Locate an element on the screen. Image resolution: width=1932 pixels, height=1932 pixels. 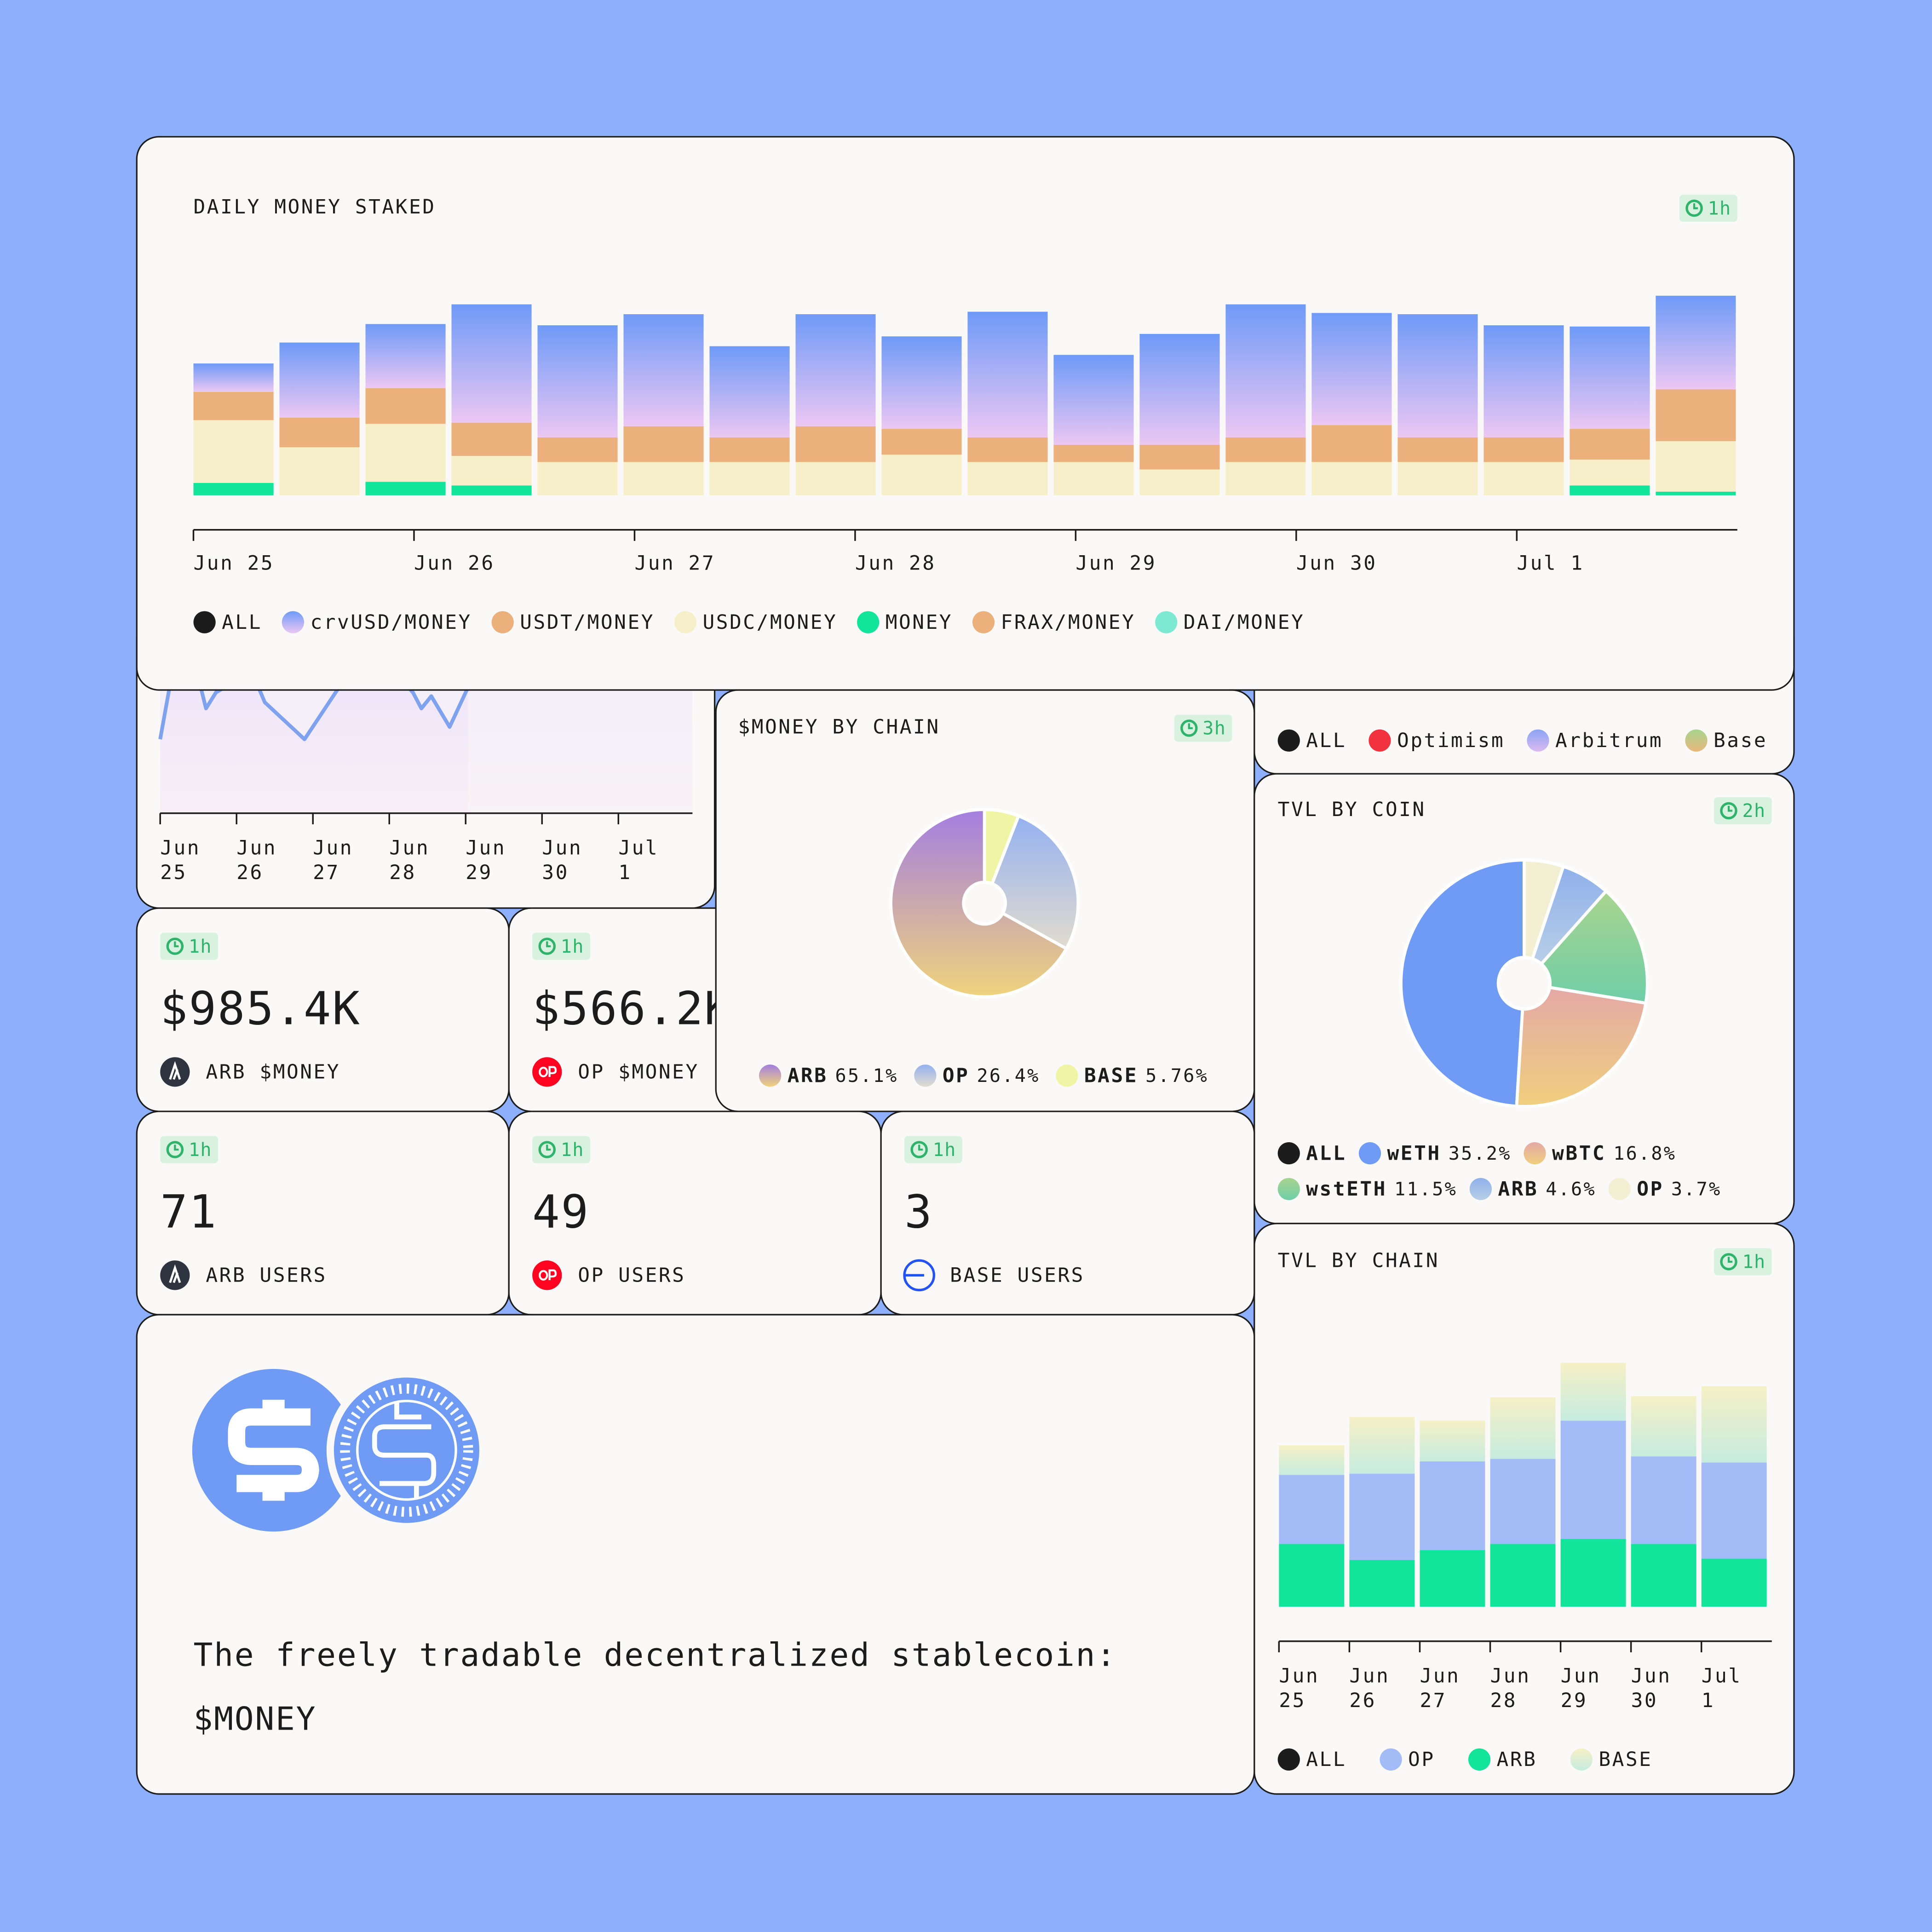
legend-item: DAI/MONEY is located at coordinates (1230, 622).